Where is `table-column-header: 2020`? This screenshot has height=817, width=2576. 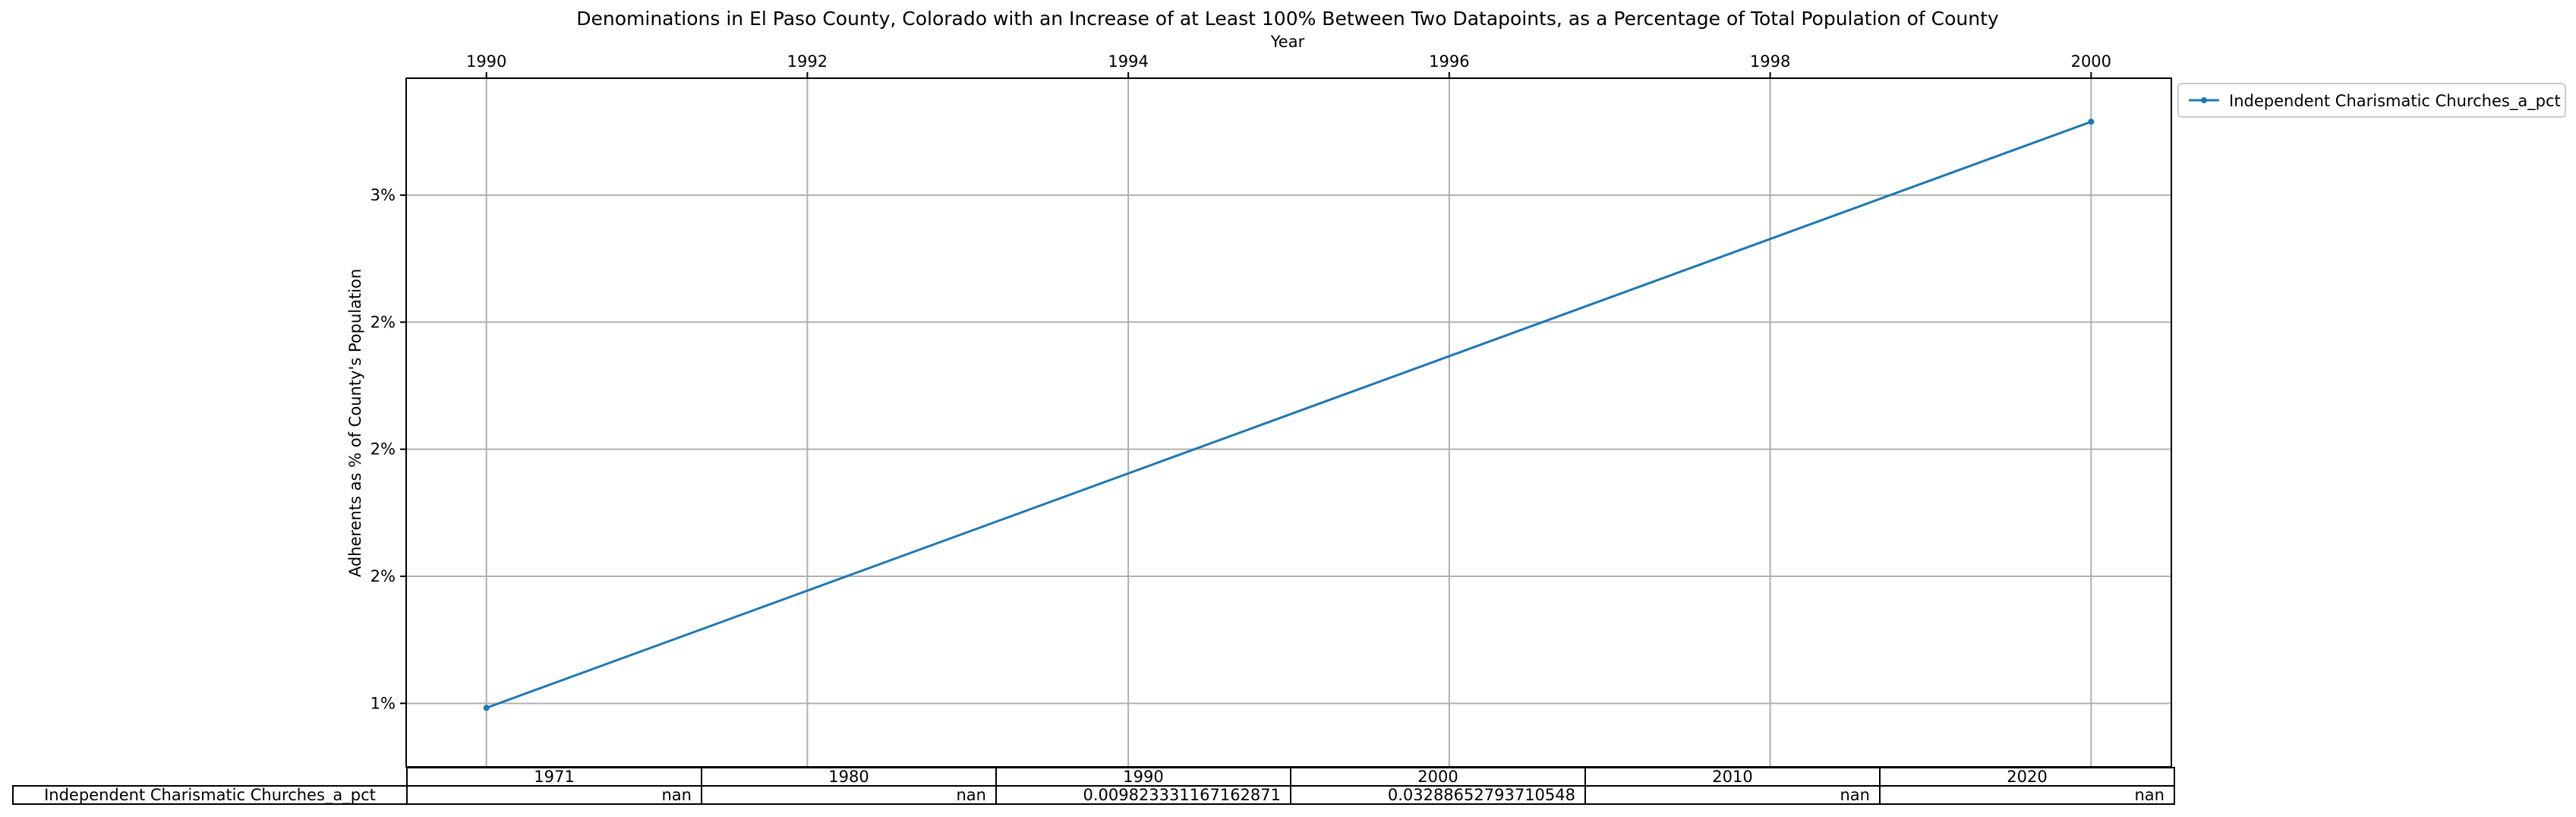
table-column-header: 2020 is located at coordinates (2027, 777).